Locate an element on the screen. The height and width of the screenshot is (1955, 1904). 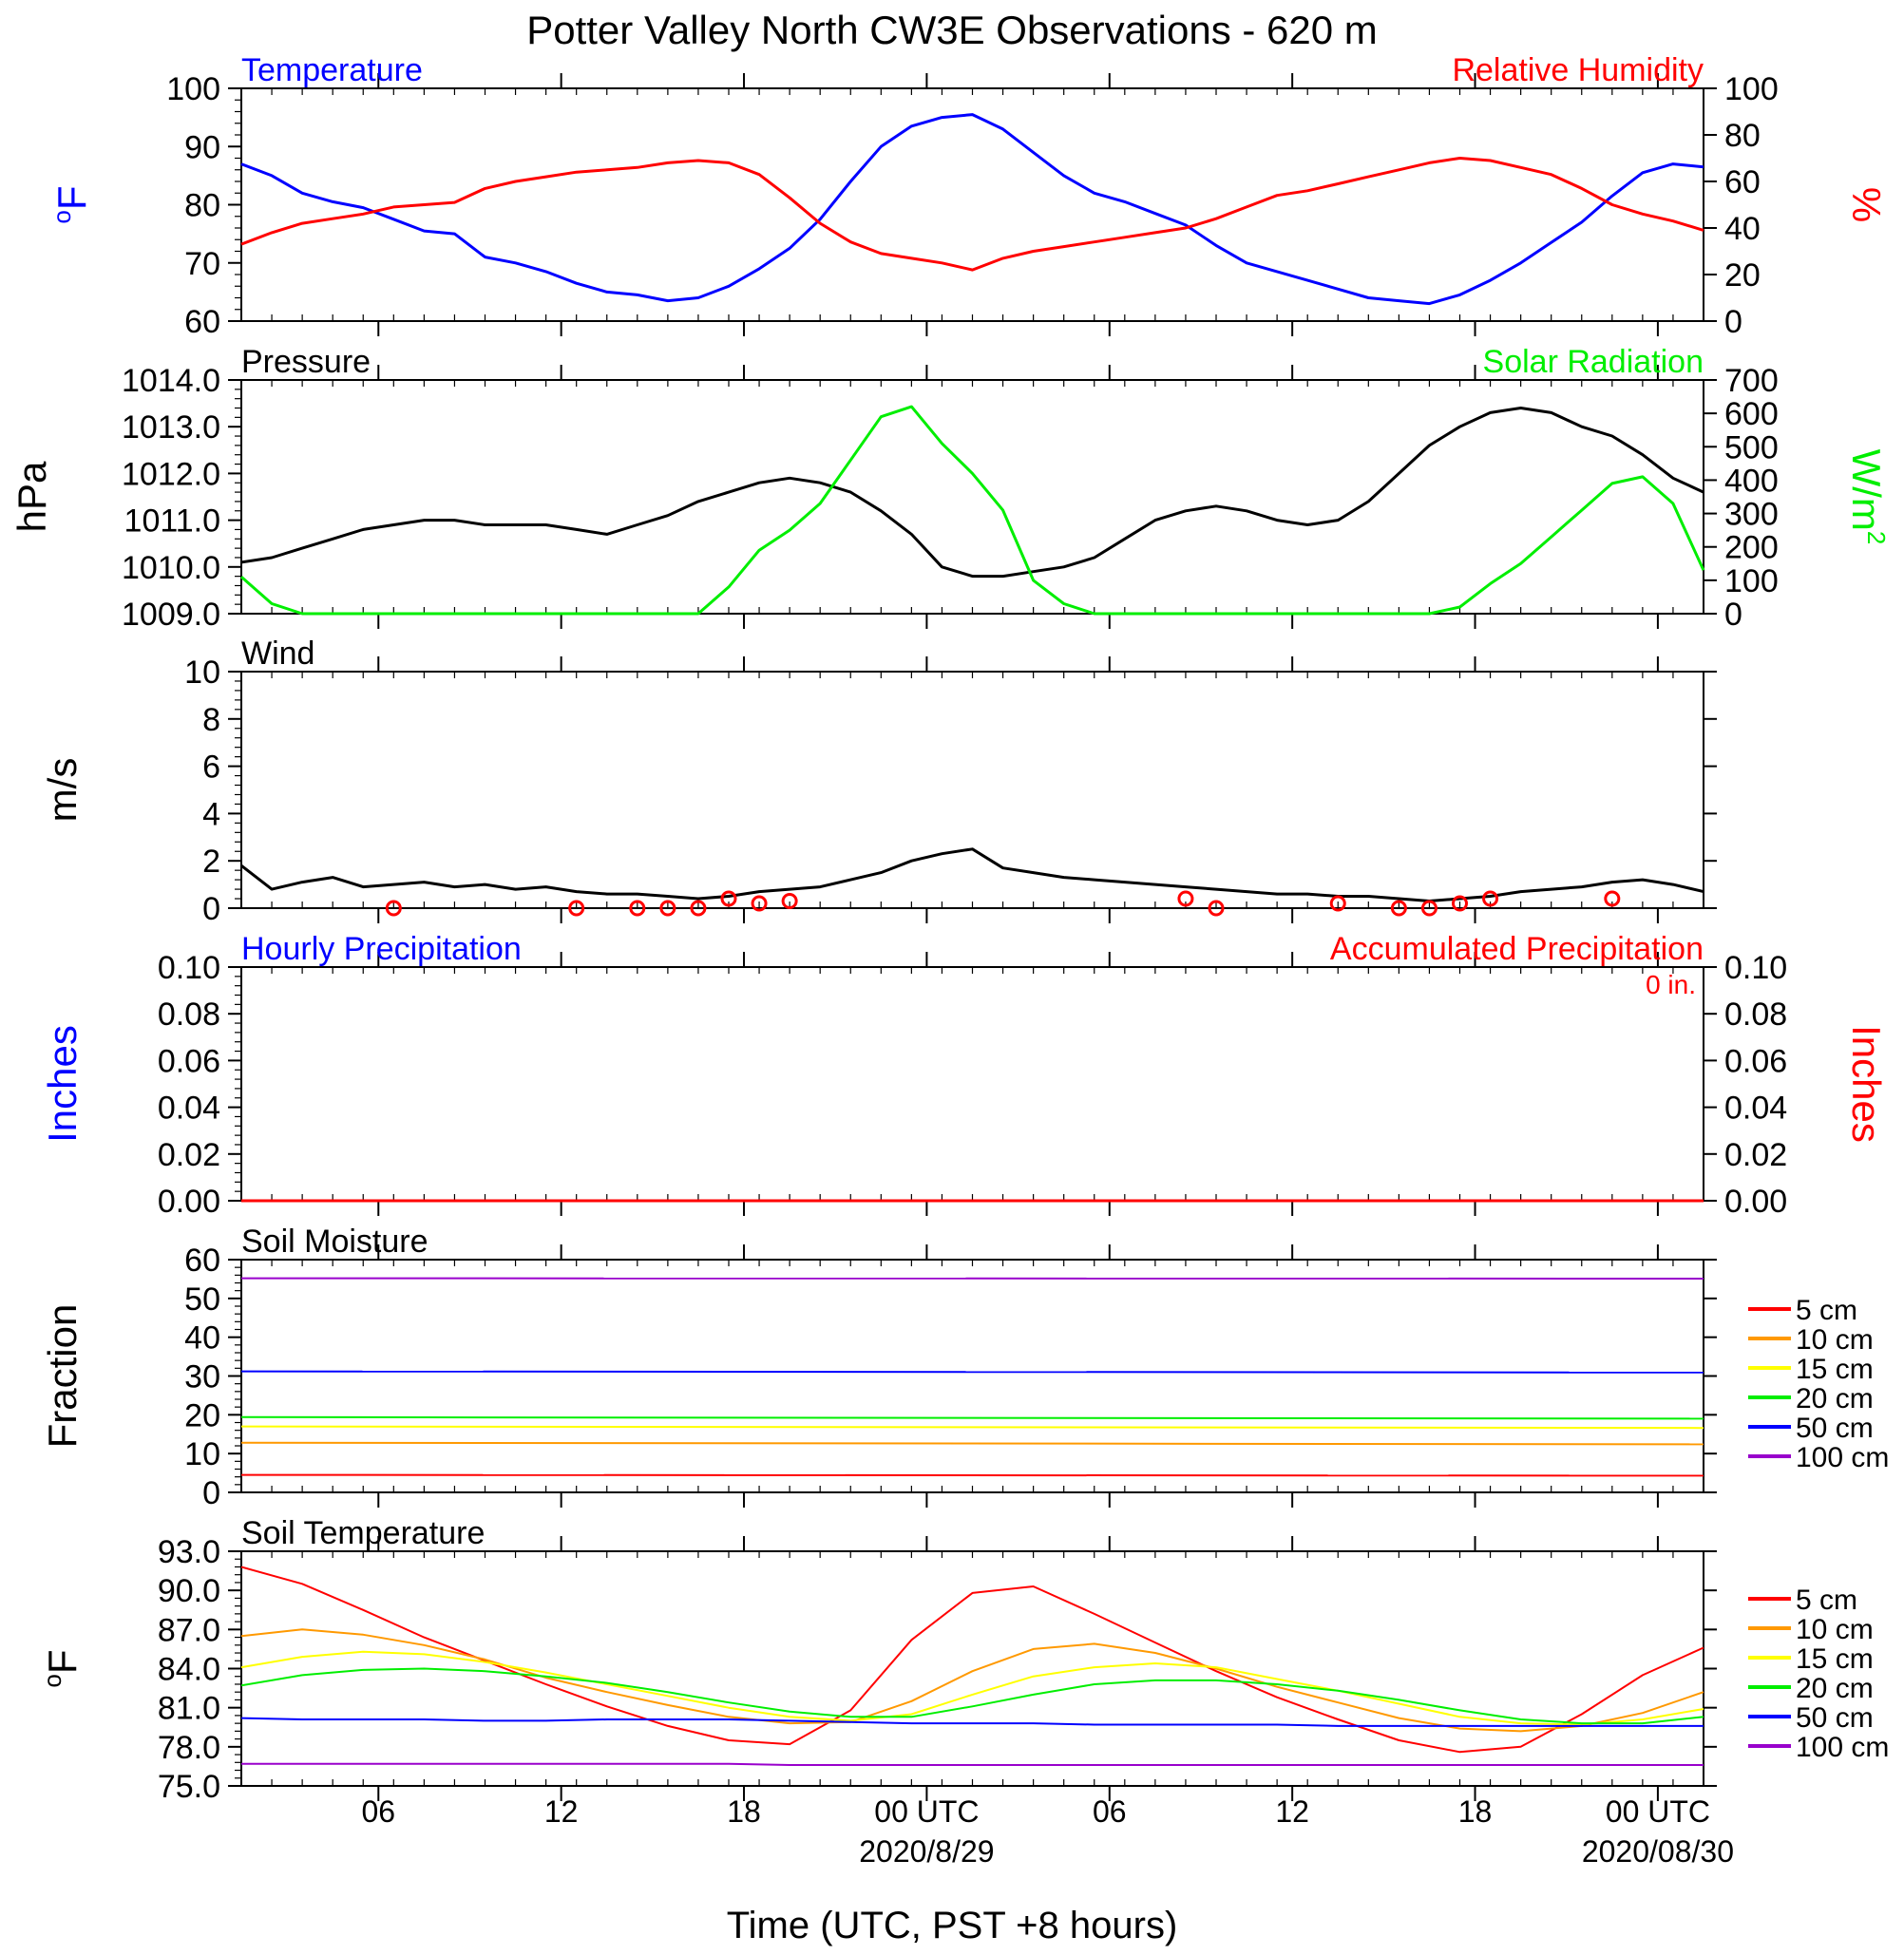
y-right-tick-label: 600 is located at coordinates (1751, 414).